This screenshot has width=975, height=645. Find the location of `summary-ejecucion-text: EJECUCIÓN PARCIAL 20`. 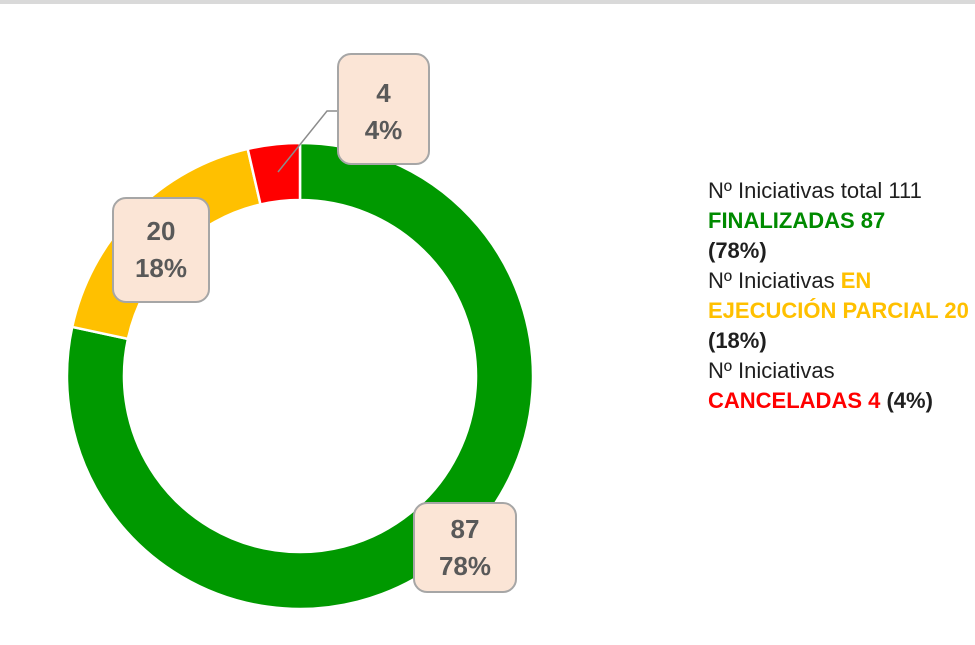

summary-ejecucion-text: EJECUCIÓN PARCIAL 20 is located at coordinates (838, 310).